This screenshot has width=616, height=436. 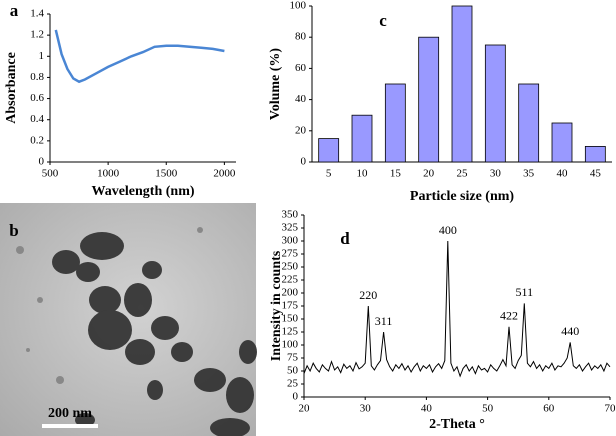 What do you see at coordinates (290, 228) in the screenshot?
I see `y-tick-label: 325` at bounding box center [290, 228].